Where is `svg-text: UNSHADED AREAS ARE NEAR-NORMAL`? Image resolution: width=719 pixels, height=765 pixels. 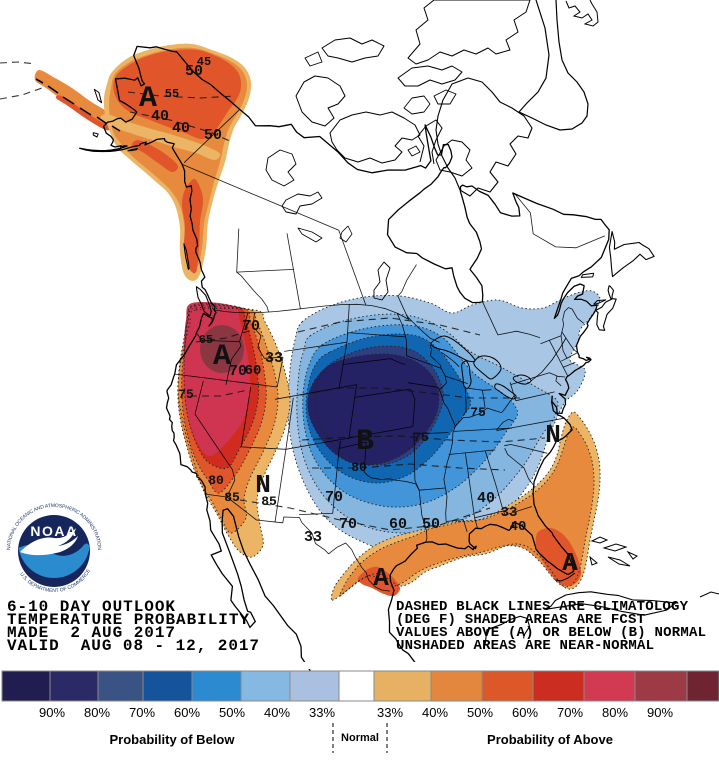 svg-text: UNSHADED AREAS ARE NEAR-NORMAL is located at coordinates (525, 646).